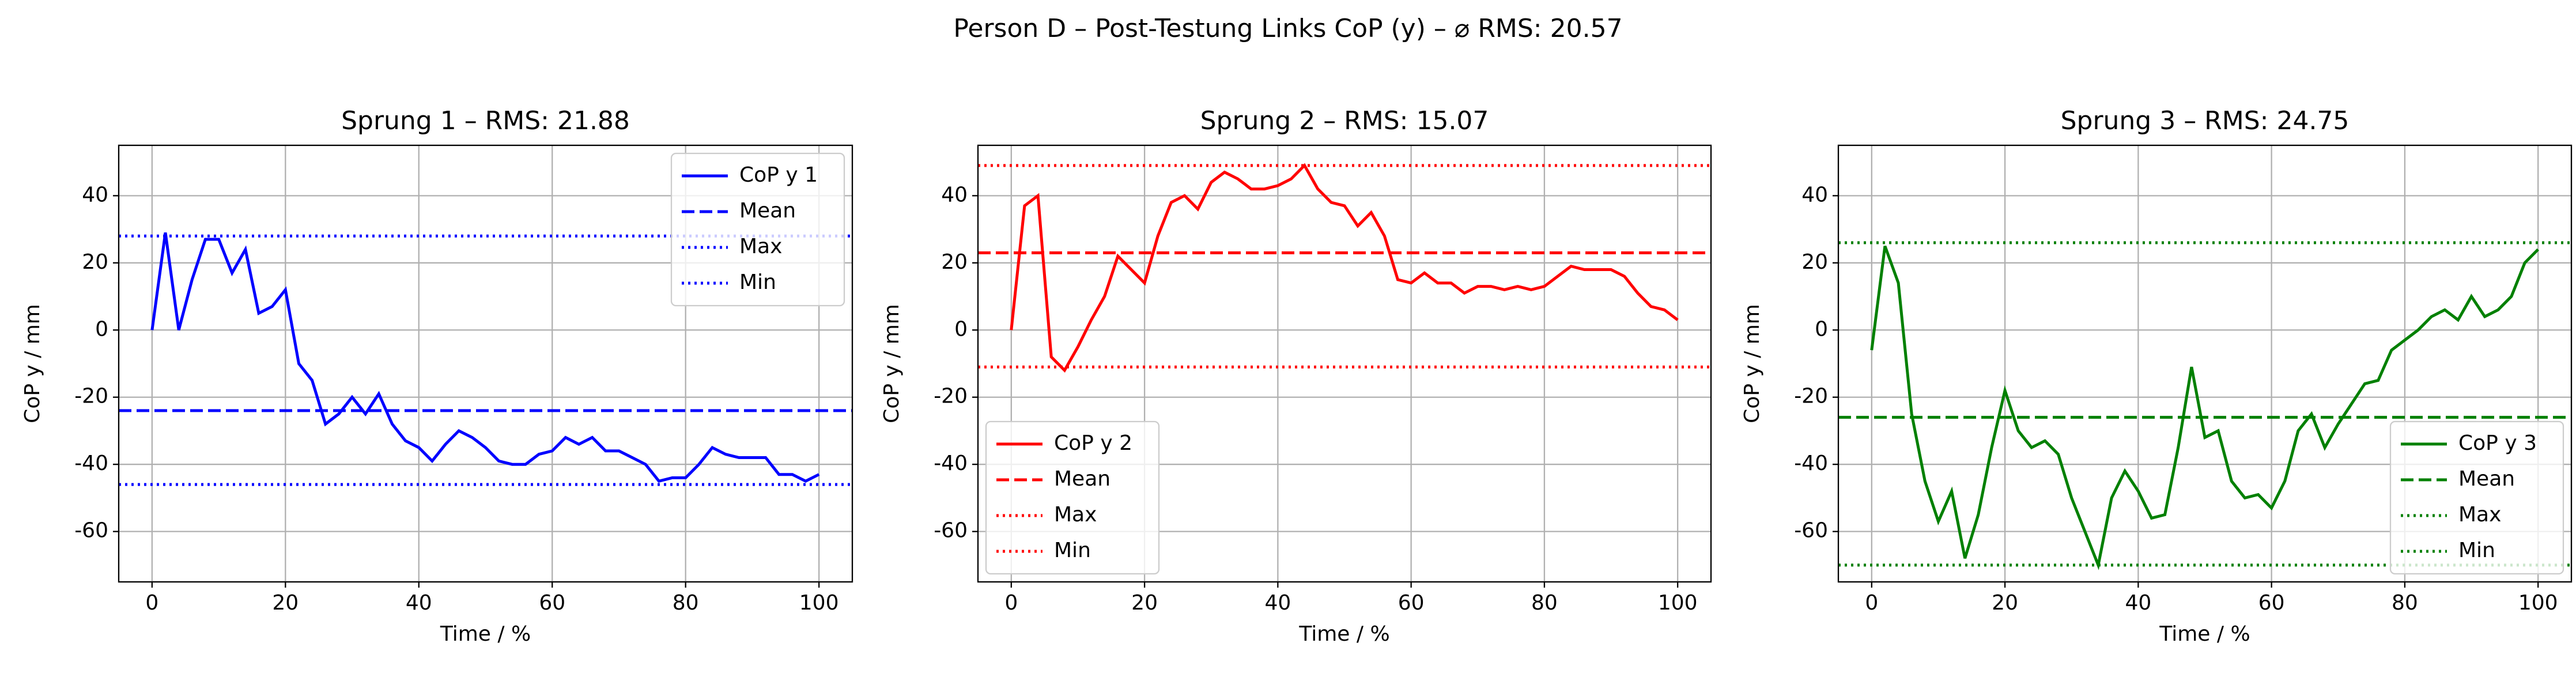 The width and height of the screenshot is (2576, 673). Describe the element at coordinates (778, 175) in the screenshot. I see `legend-label: CoP y 1` at that location.